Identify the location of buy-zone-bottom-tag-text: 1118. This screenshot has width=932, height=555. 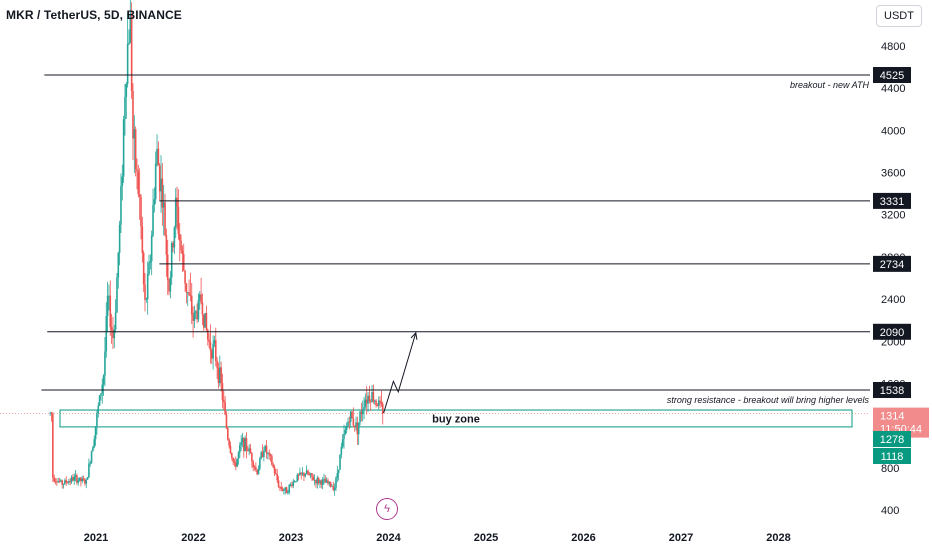
(892, 457).